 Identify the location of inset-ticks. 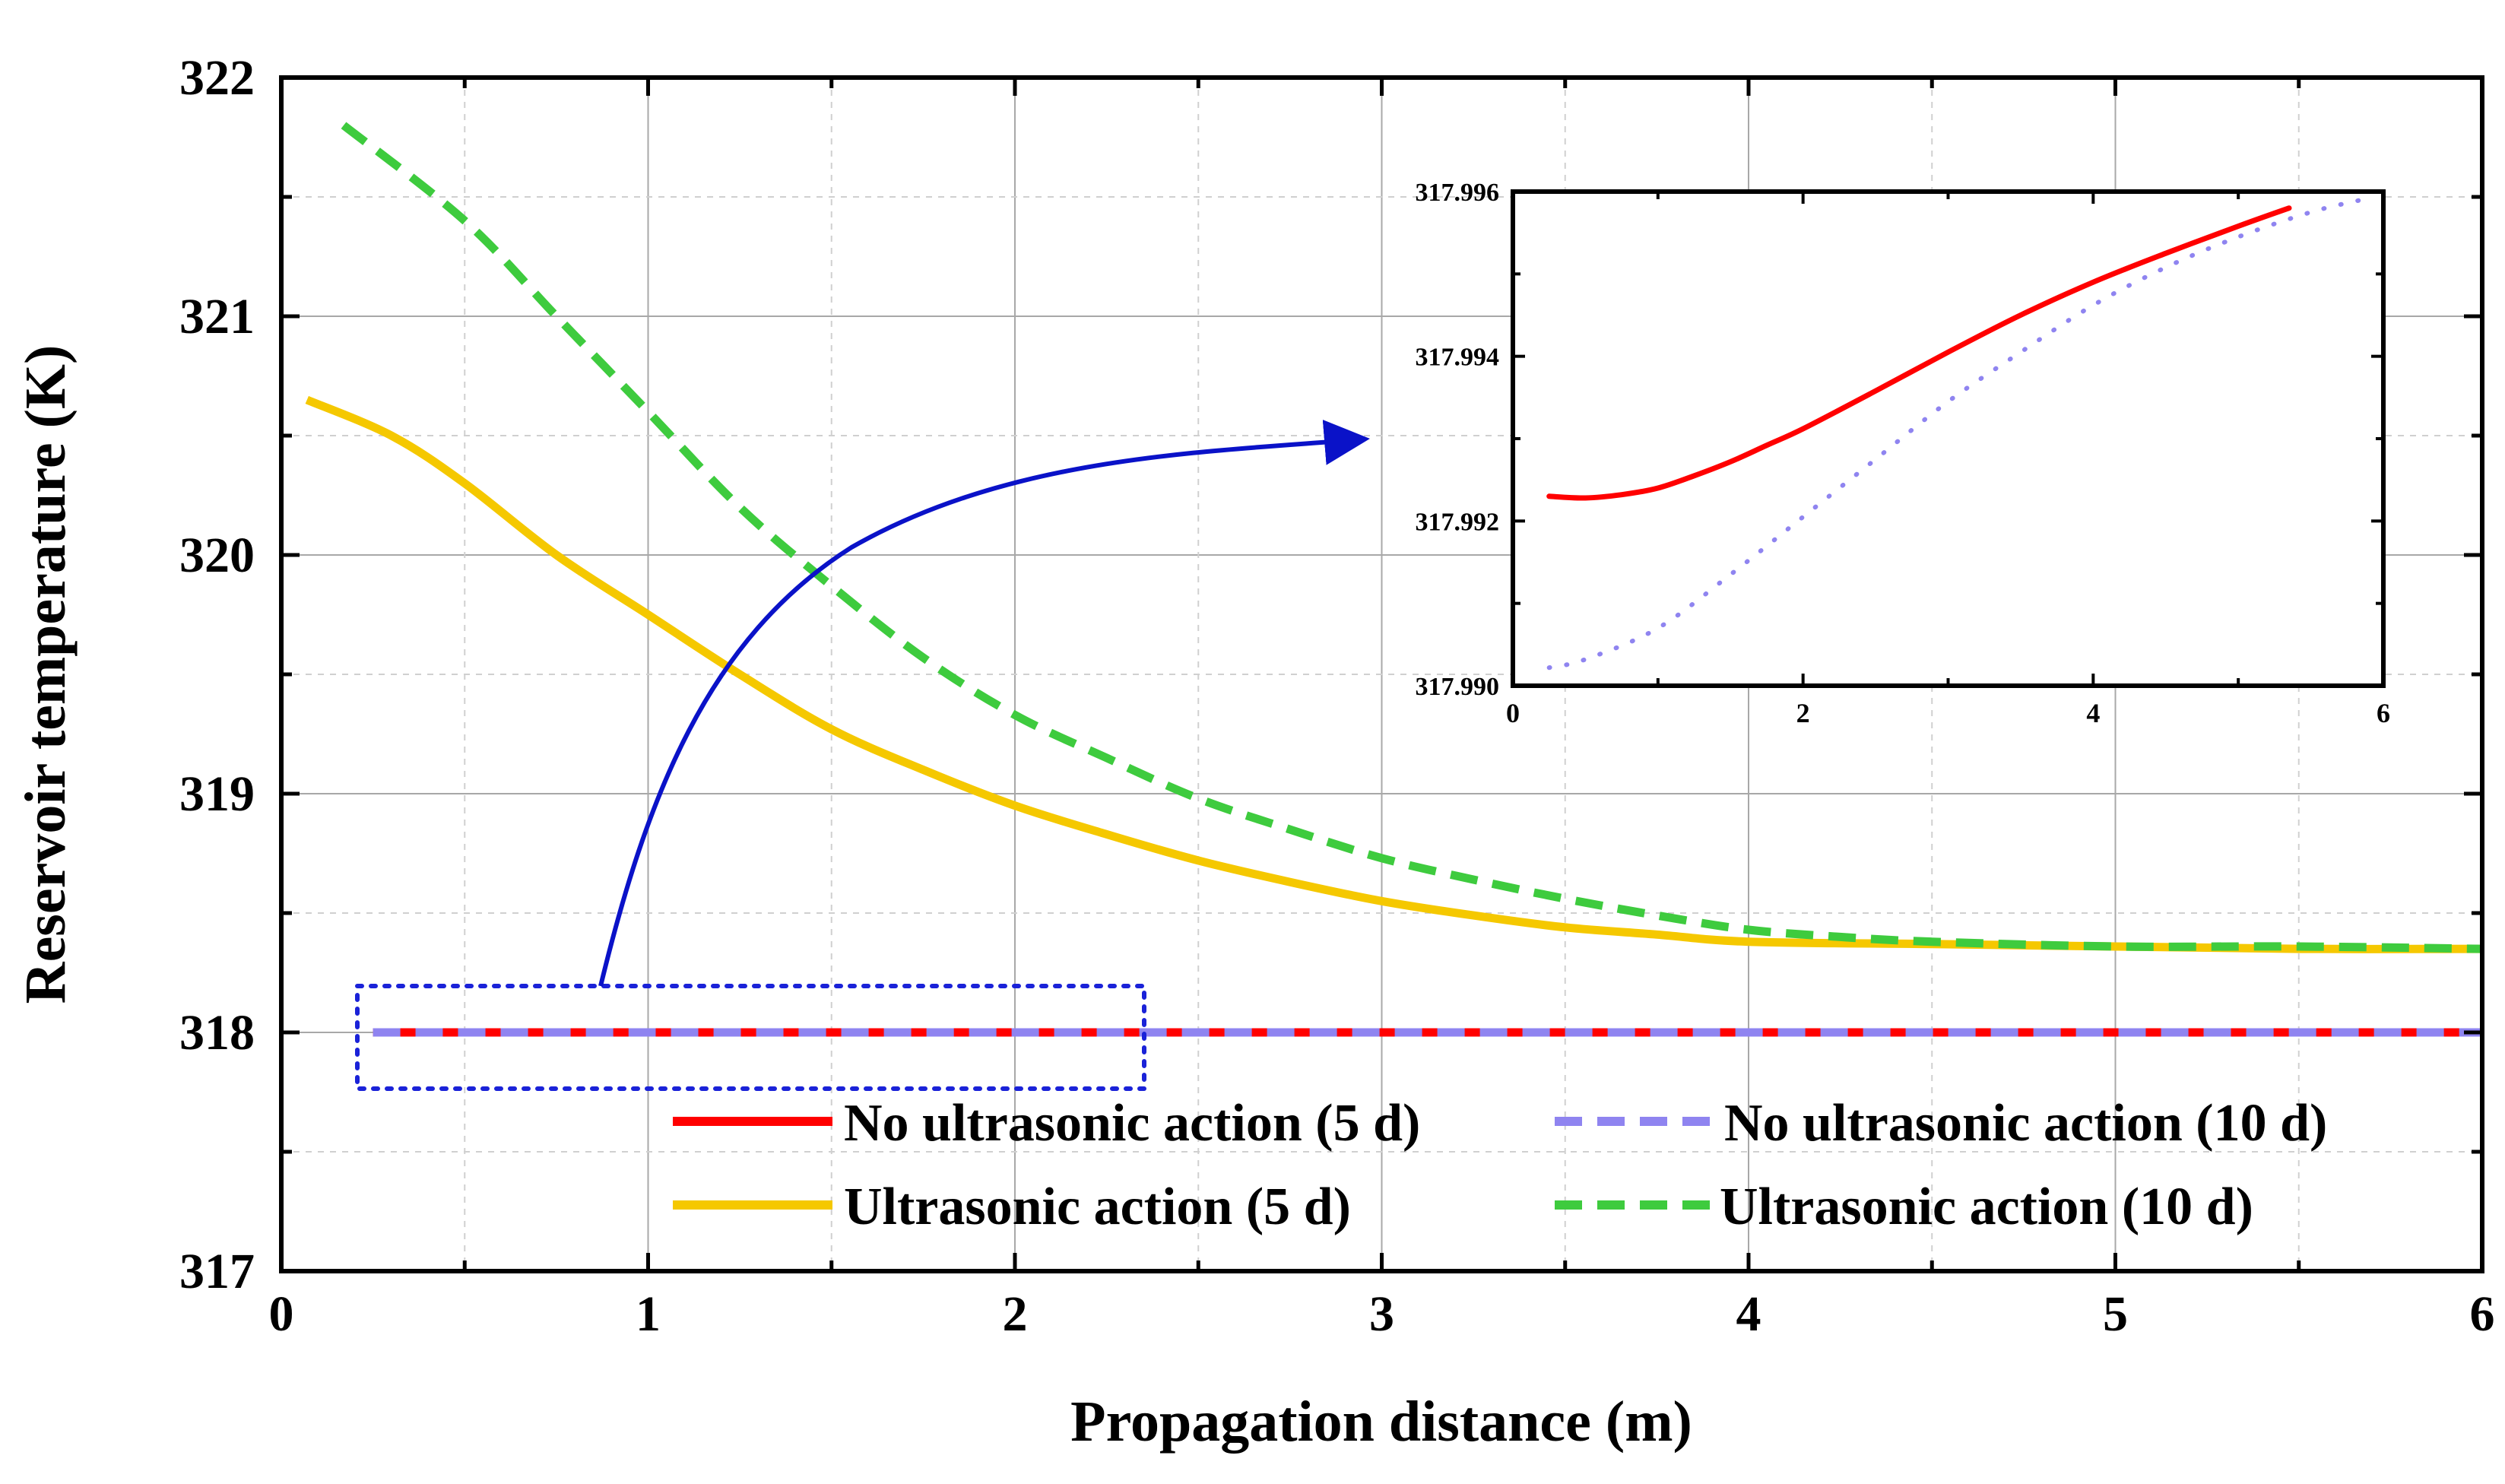
(1948, 438).